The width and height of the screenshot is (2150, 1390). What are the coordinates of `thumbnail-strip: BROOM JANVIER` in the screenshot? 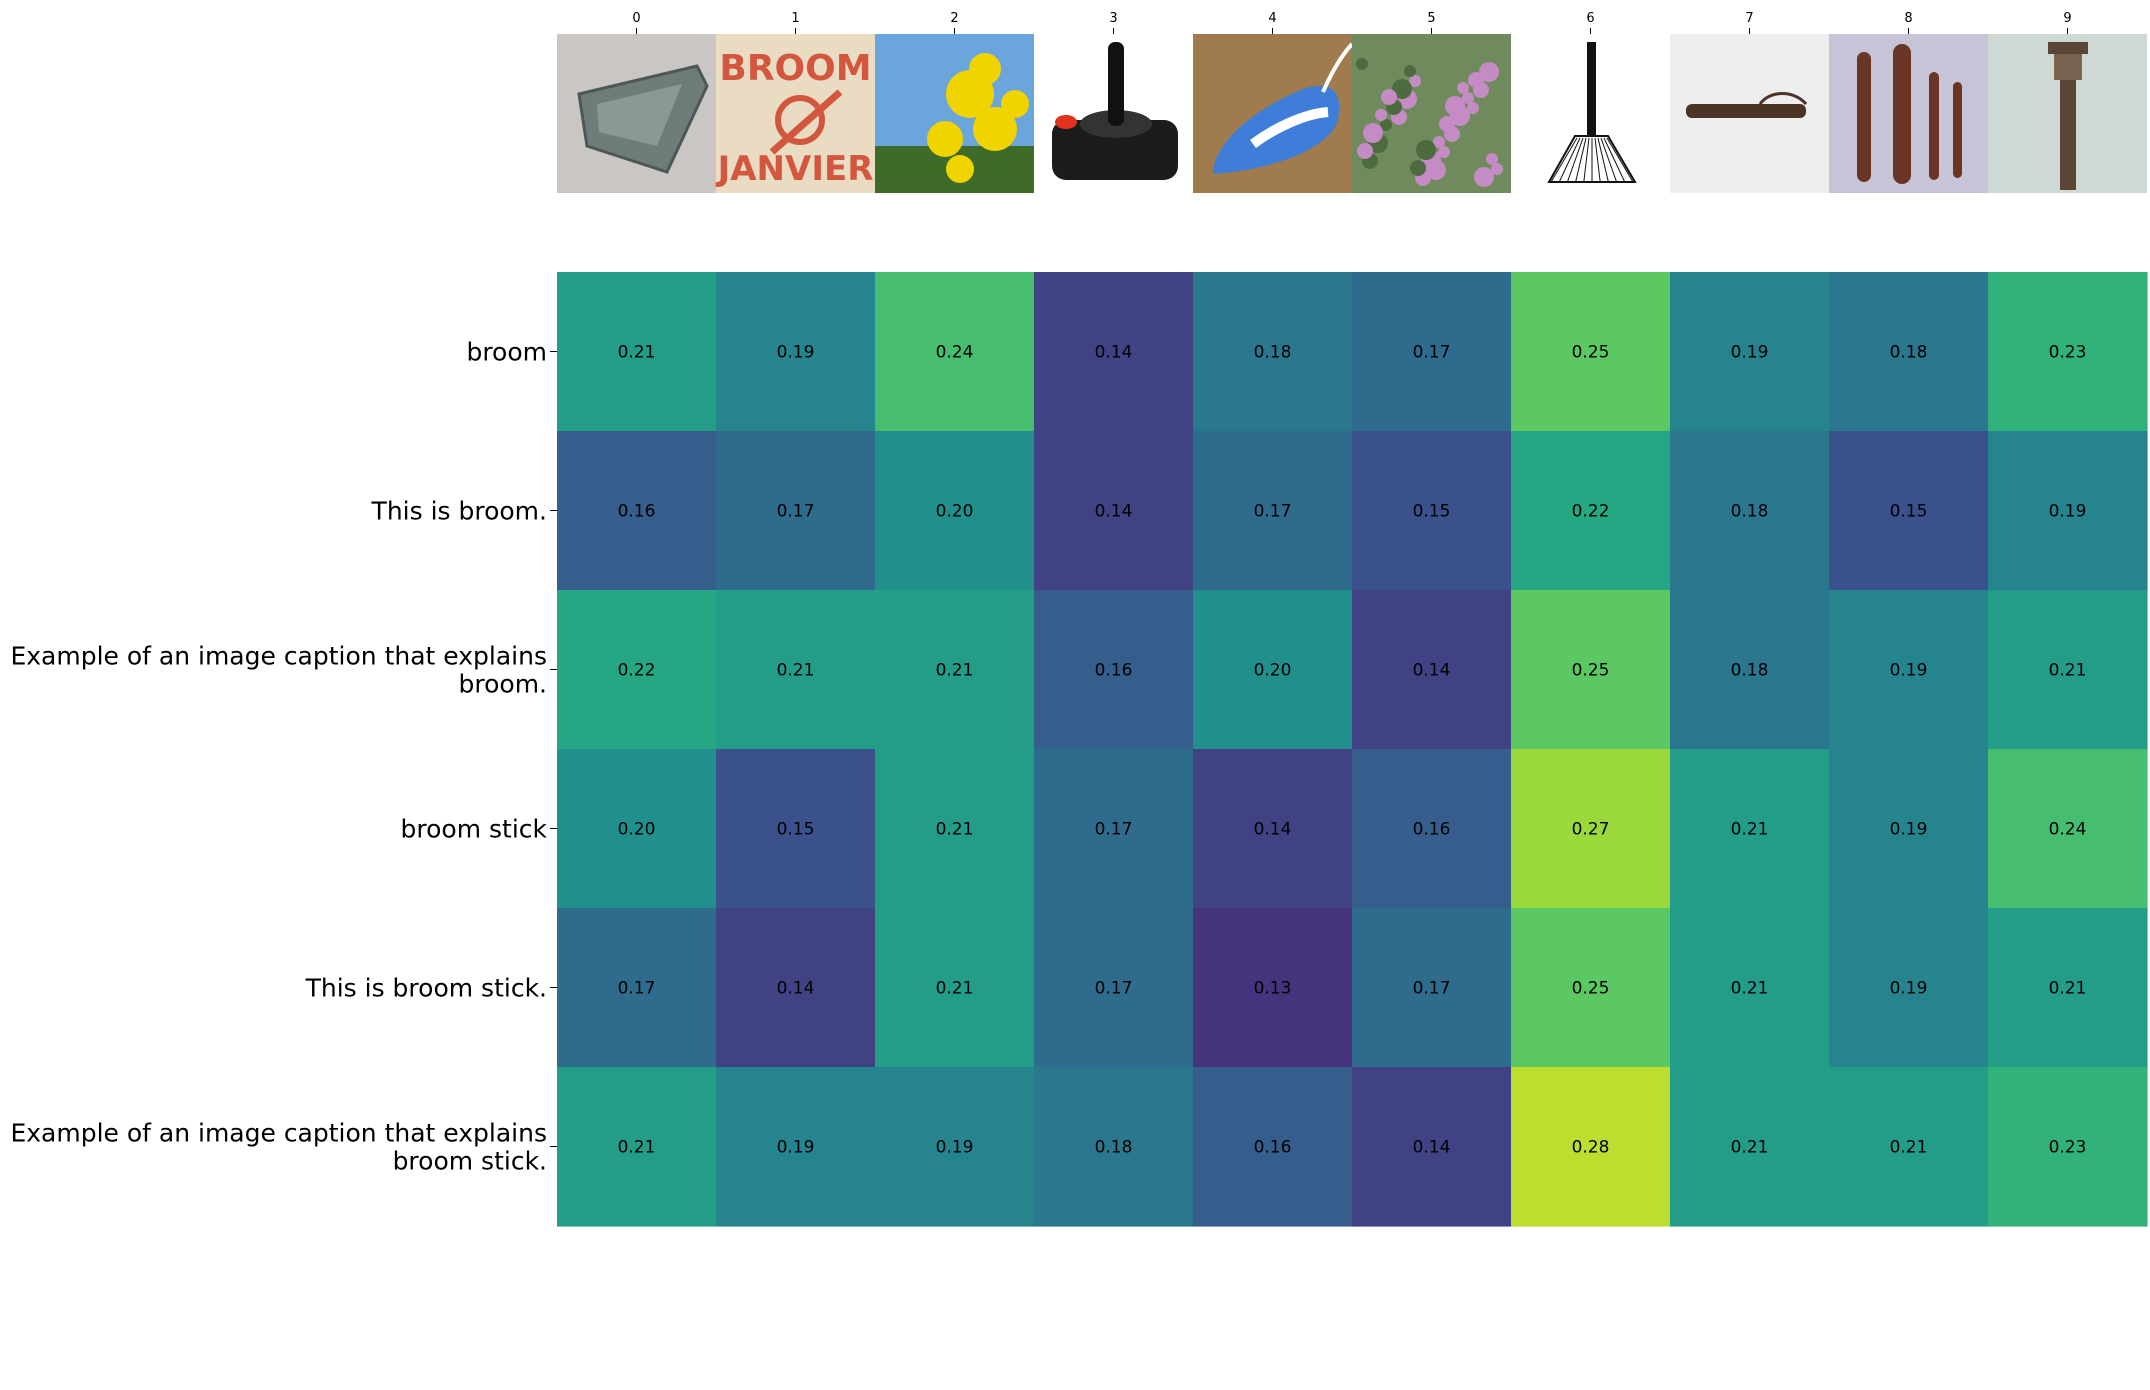 It's located at (1352, 113).